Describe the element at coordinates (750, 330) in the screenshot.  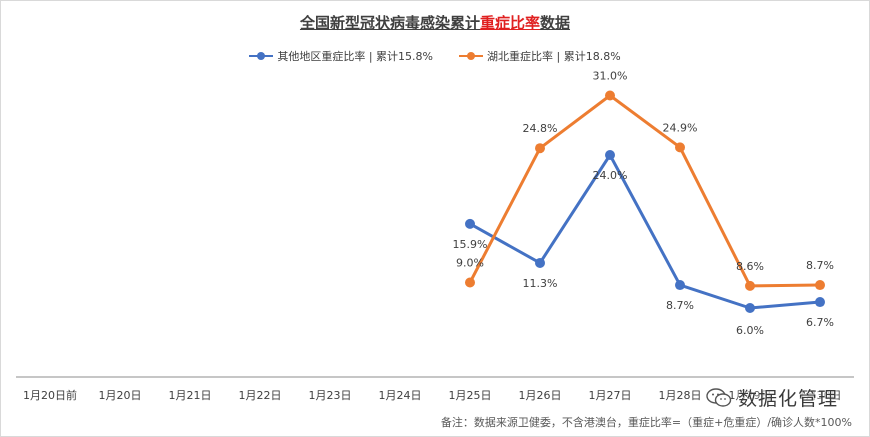
I see `data-label: 6.0%` at that location.